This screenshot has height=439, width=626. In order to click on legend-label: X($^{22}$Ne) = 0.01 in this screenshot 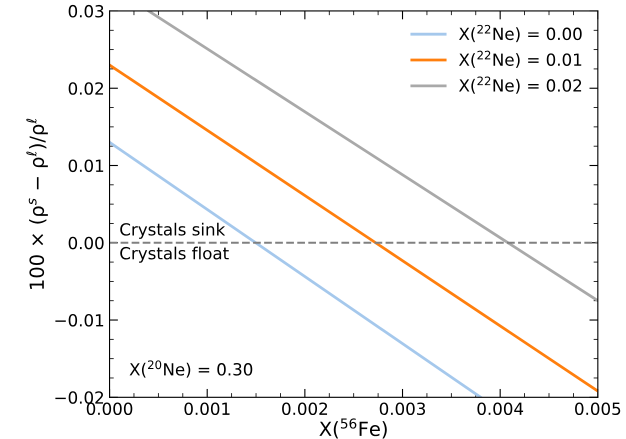, I will do `click(520, 59)`.